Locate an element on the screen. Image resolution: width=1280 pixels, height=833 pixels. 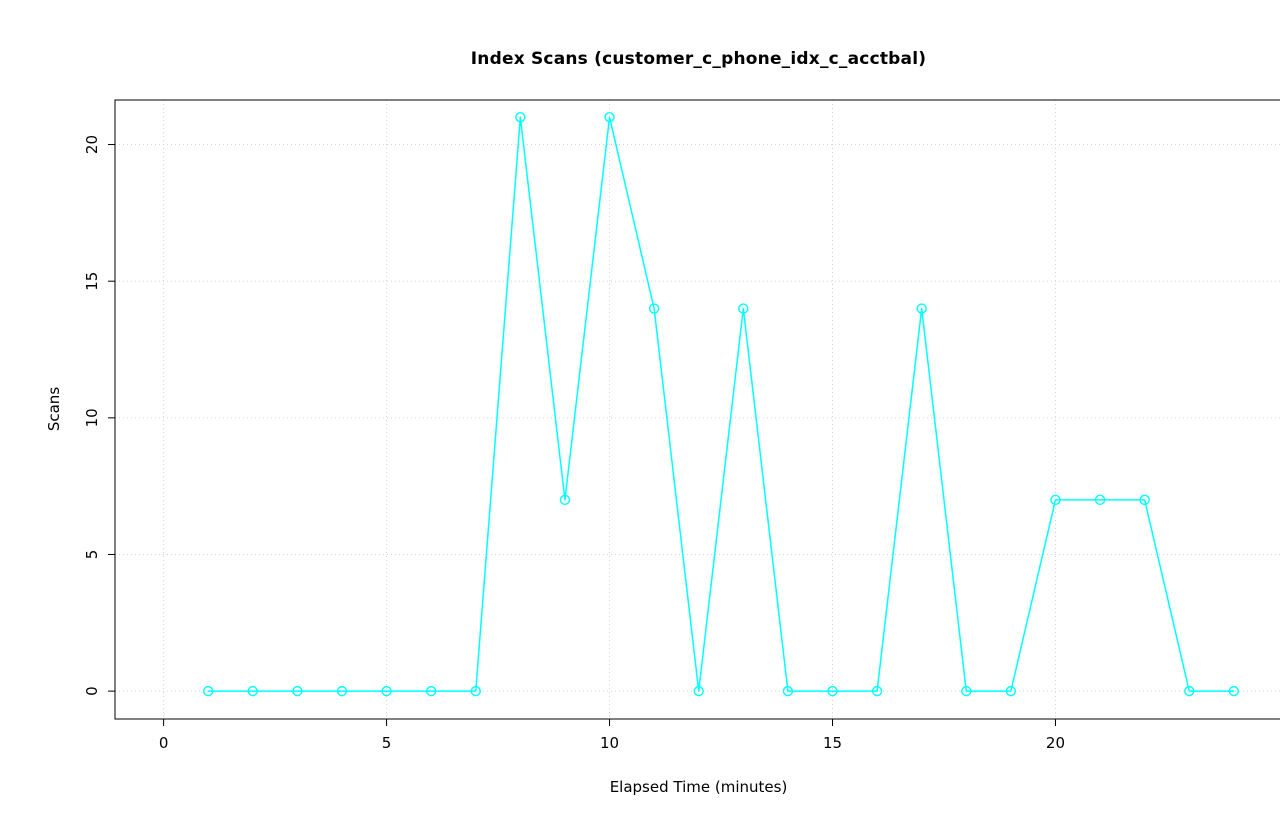
x-tick-label: 20 is located at coordinates (1055, 743).